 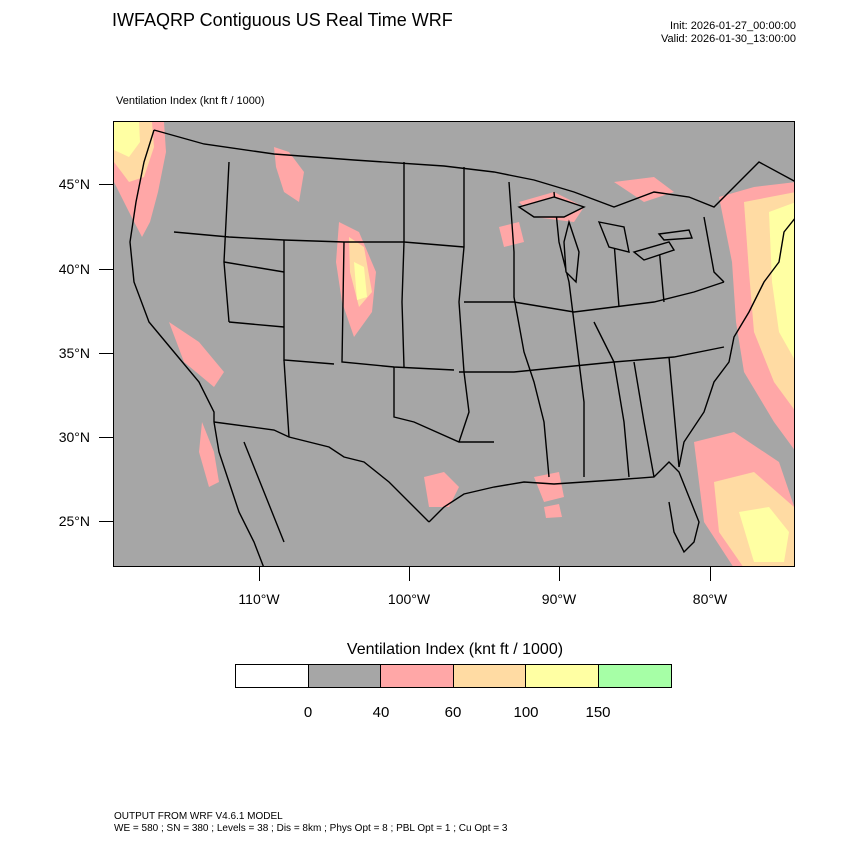 I want to click on valid-time: Valid: 2026-01-30_13:00:00, so click(x=728, y=39).